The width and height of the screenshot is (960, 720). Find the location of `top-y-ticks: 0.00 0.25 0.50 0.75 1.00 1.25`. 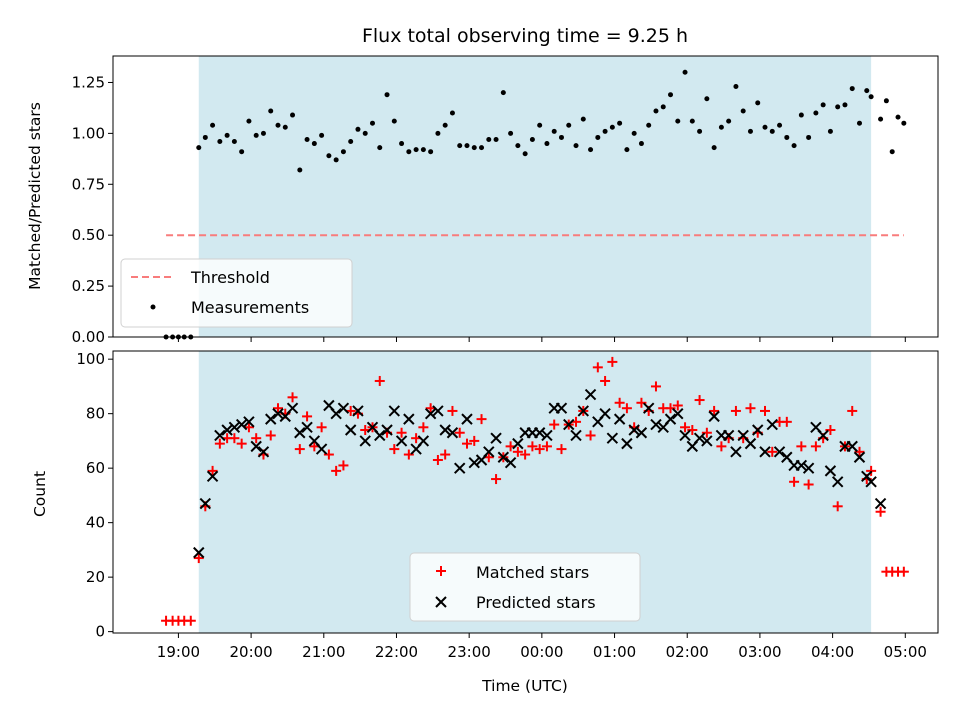

top-y-ticks: 0.00 0.25 0.50 0.75 1.00 1.25 is located at coordinates (92, 209).